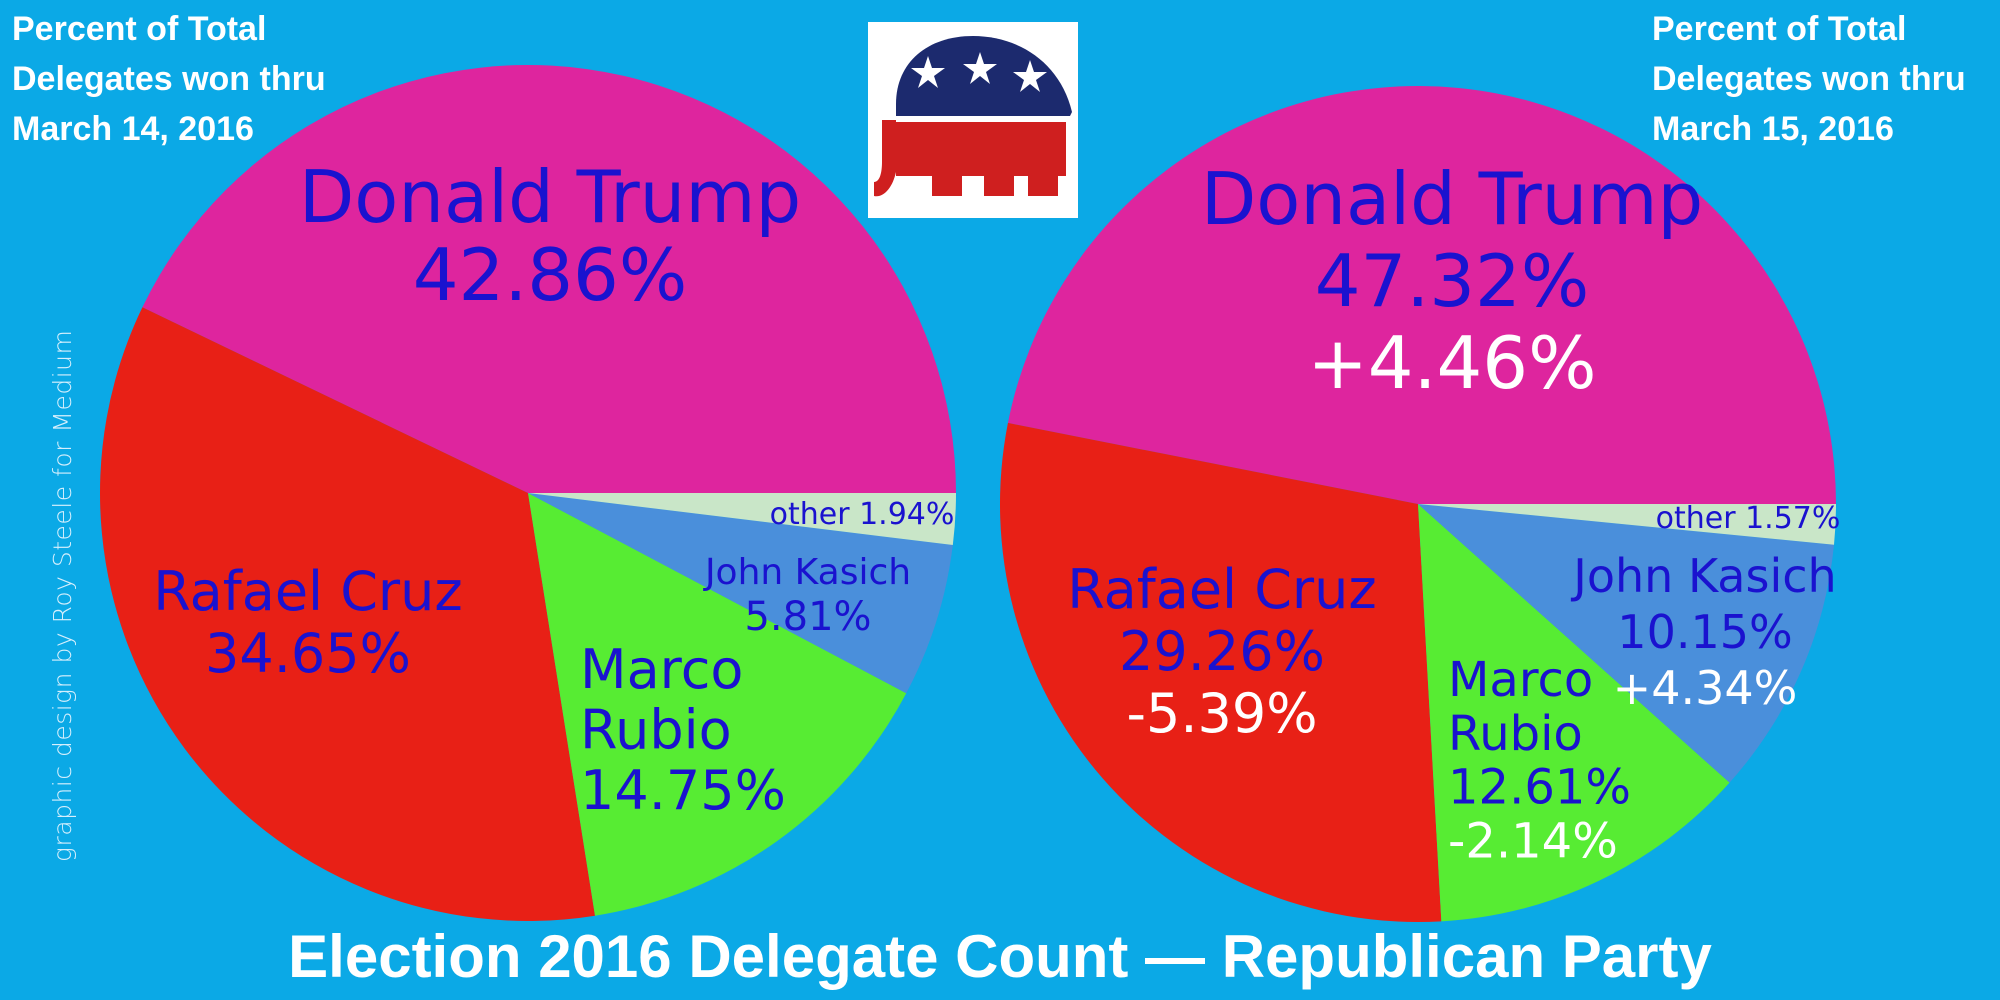 This screenshot has width=2000, height=1000. I want to click on header-right-line-2: Delegates won thru, so click(1809, 79).